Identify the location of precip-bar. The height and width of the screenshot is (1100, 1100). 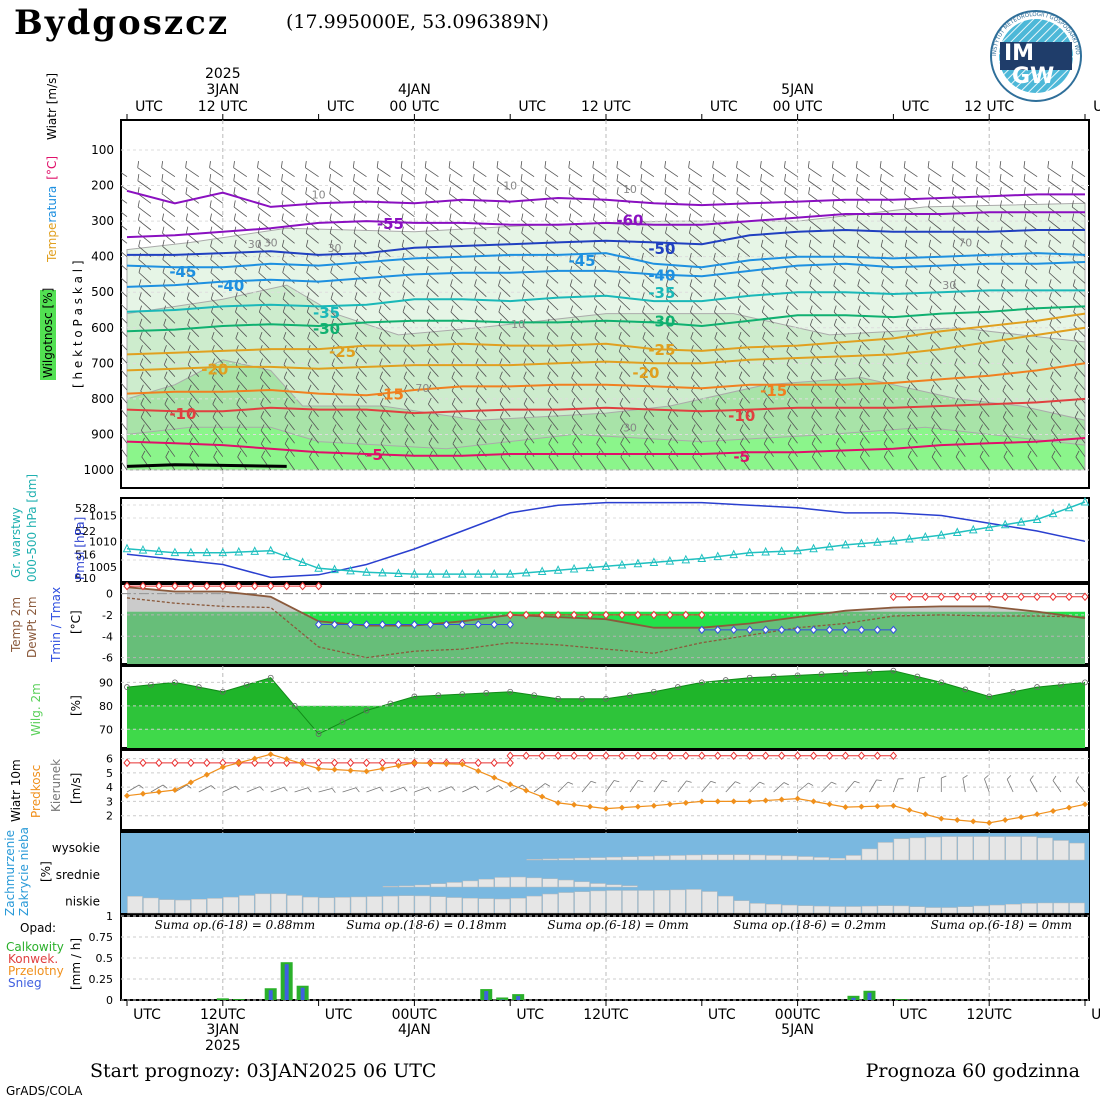
(502, 998).